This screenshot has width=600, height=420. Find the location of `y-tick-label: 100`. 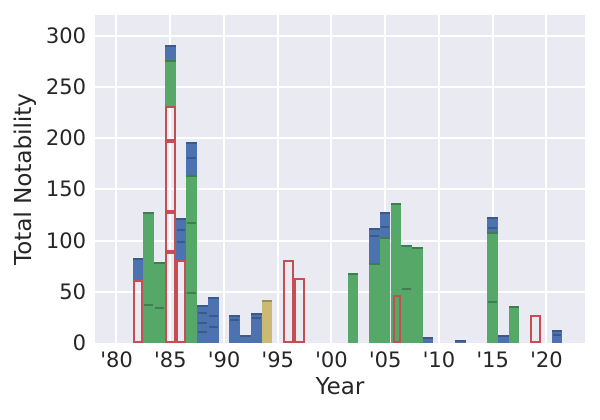

y-tick-label: 100 is located at coordinates (65, 240).